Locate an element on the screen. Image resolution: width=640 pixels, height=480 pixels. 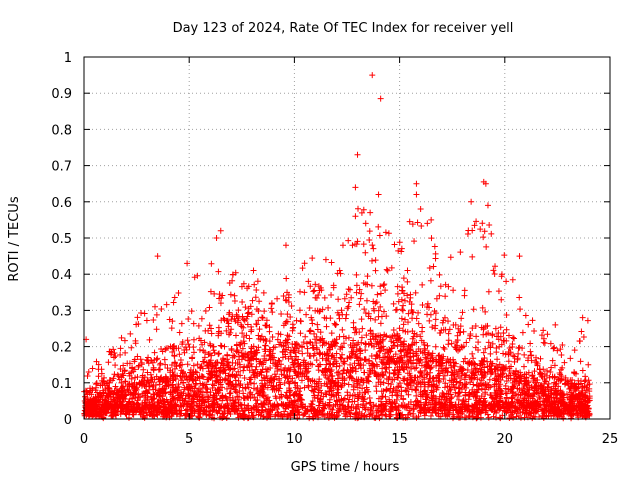
x-tick-label: 25 is located at coordinates (610, 439).